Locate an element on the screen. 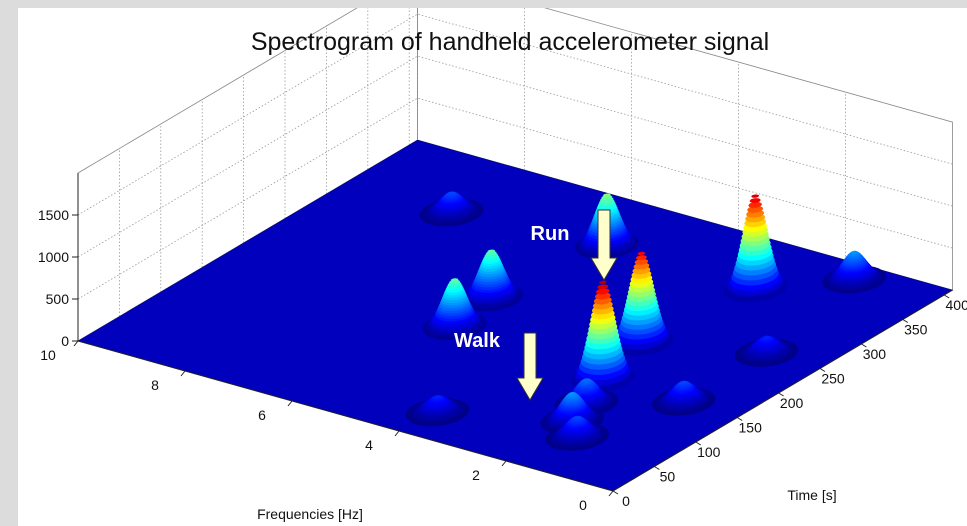 The height and width of the screenshot is (526, 967). y-tick-label: 250 is located at coordinates (833, 379).